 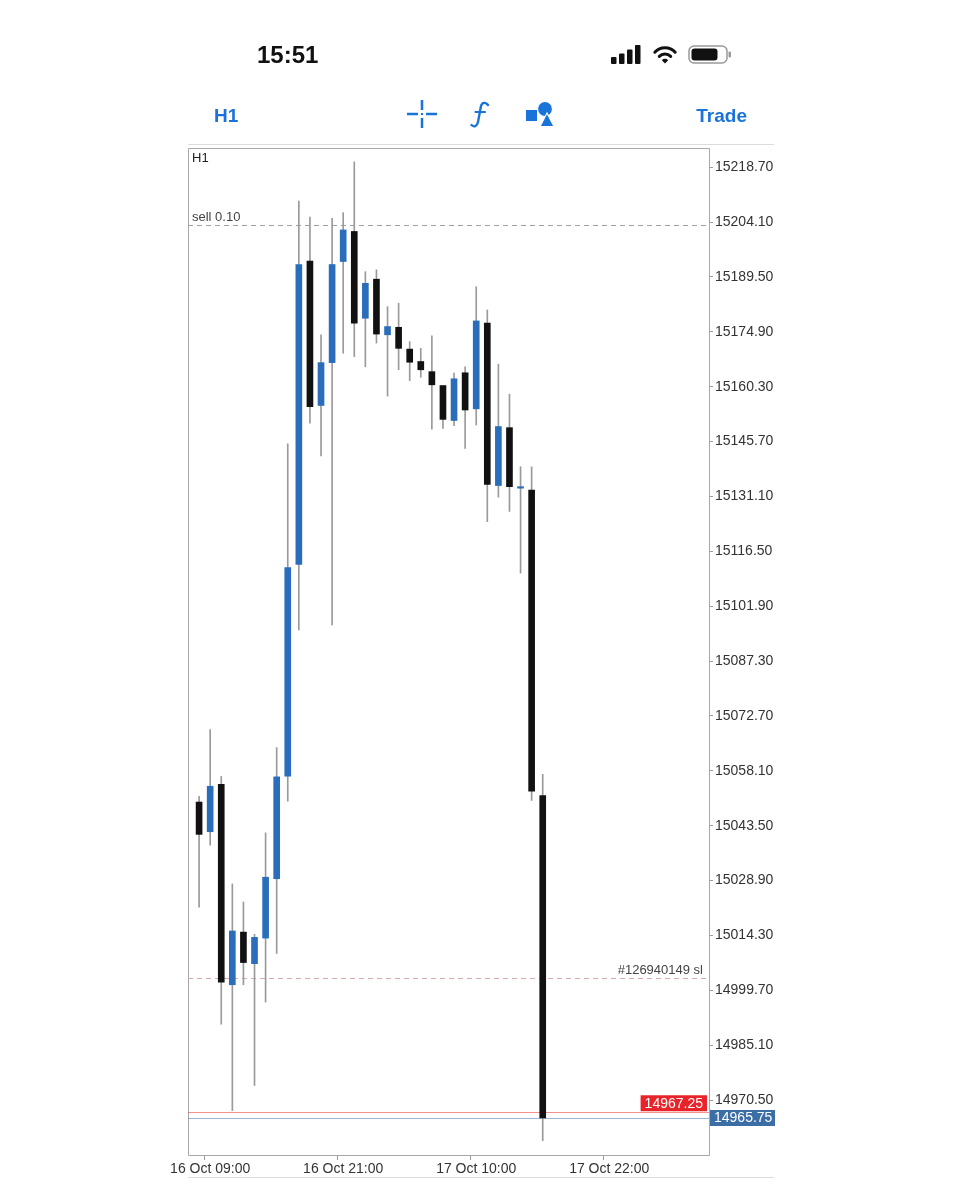 What do you see at coordinates (674, 1102) in the screenshot?
I see `ref-line-label: 14967.25` at bounding box center [674, 1102].